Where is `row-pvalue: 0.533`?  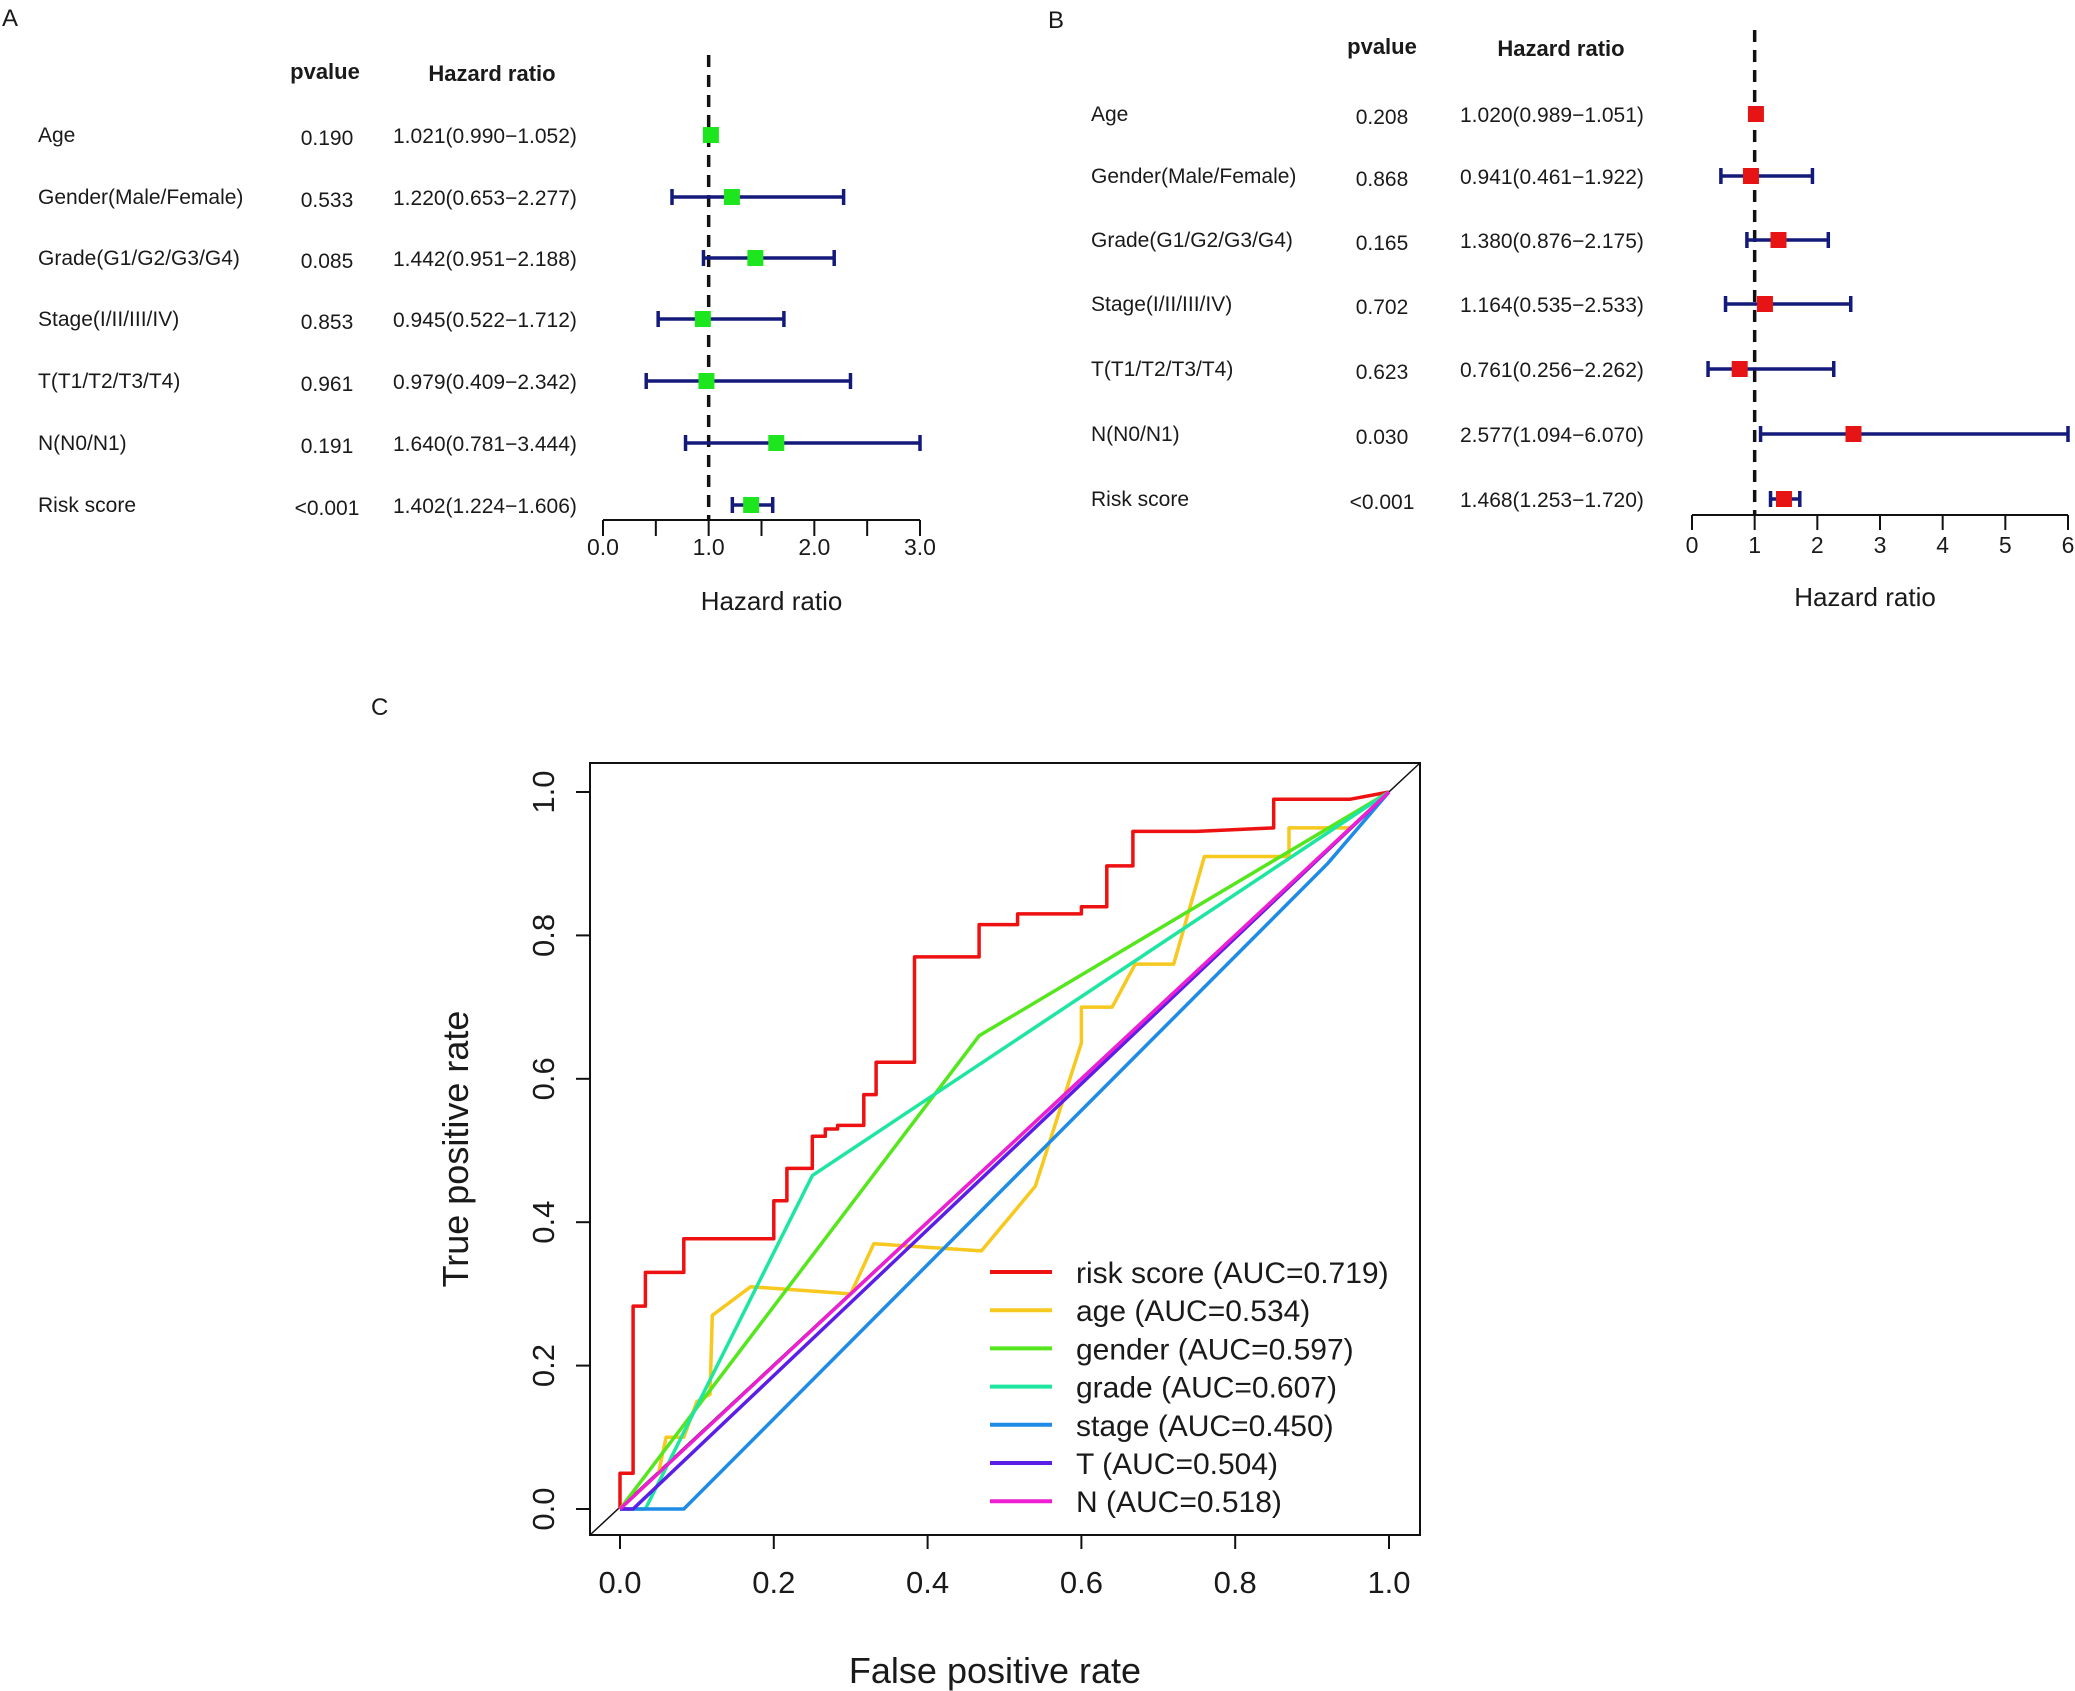 row-pvalue: 0.533 is located at coordinates (327, 200).